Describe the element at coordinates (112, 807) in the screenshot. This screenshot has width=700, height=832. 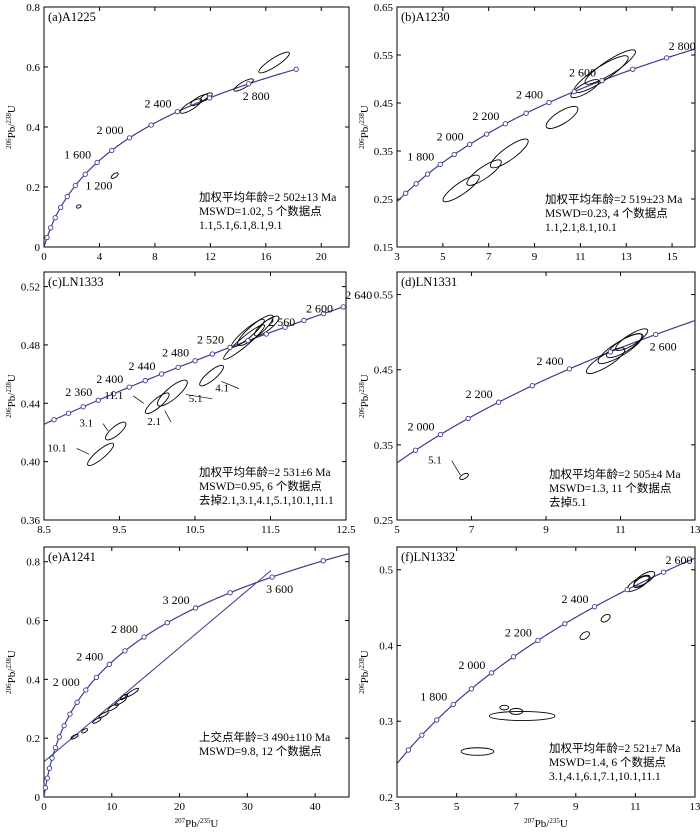
I see `x-tick-label: 10` at that location.